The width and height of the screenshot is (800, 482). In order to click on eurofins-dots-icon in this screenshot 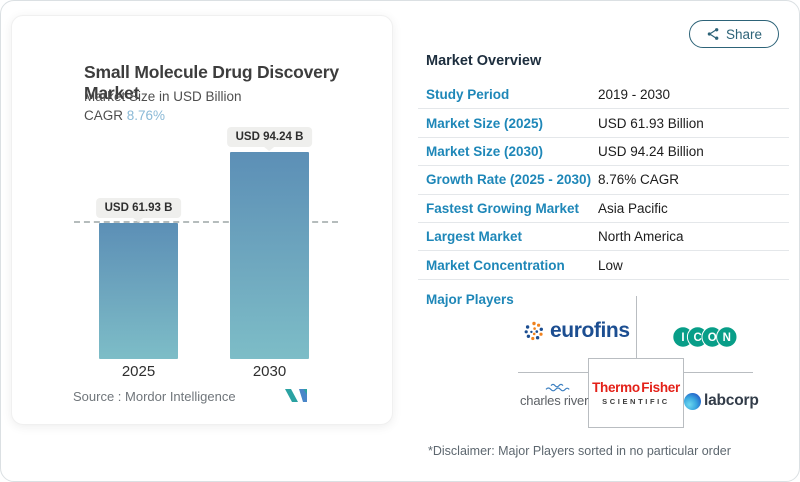, I will do `click(533, 331)`.